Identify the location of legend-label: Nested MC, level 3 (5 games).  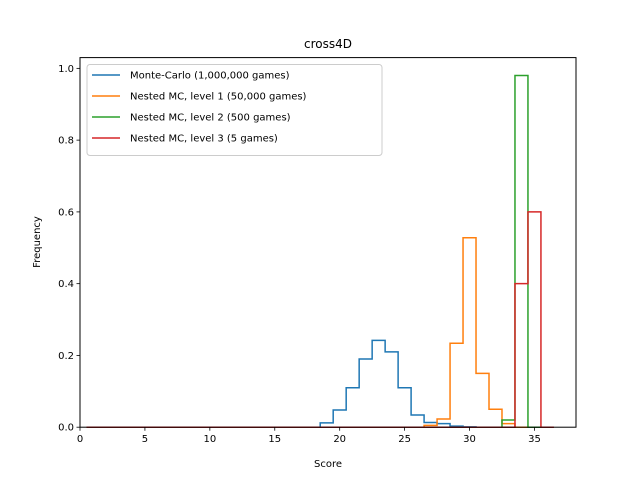
(204, 139).